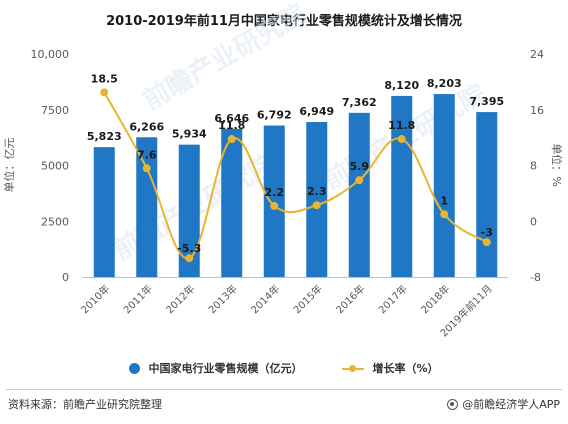  I want to click on bar-value-label: 5,934, so click(189, 134).